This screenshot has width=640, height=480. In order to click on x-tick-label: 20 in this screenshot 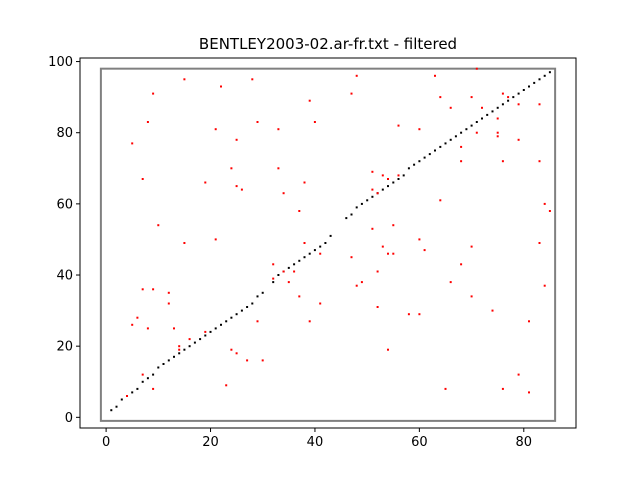, I will do `click(210, 442)`.